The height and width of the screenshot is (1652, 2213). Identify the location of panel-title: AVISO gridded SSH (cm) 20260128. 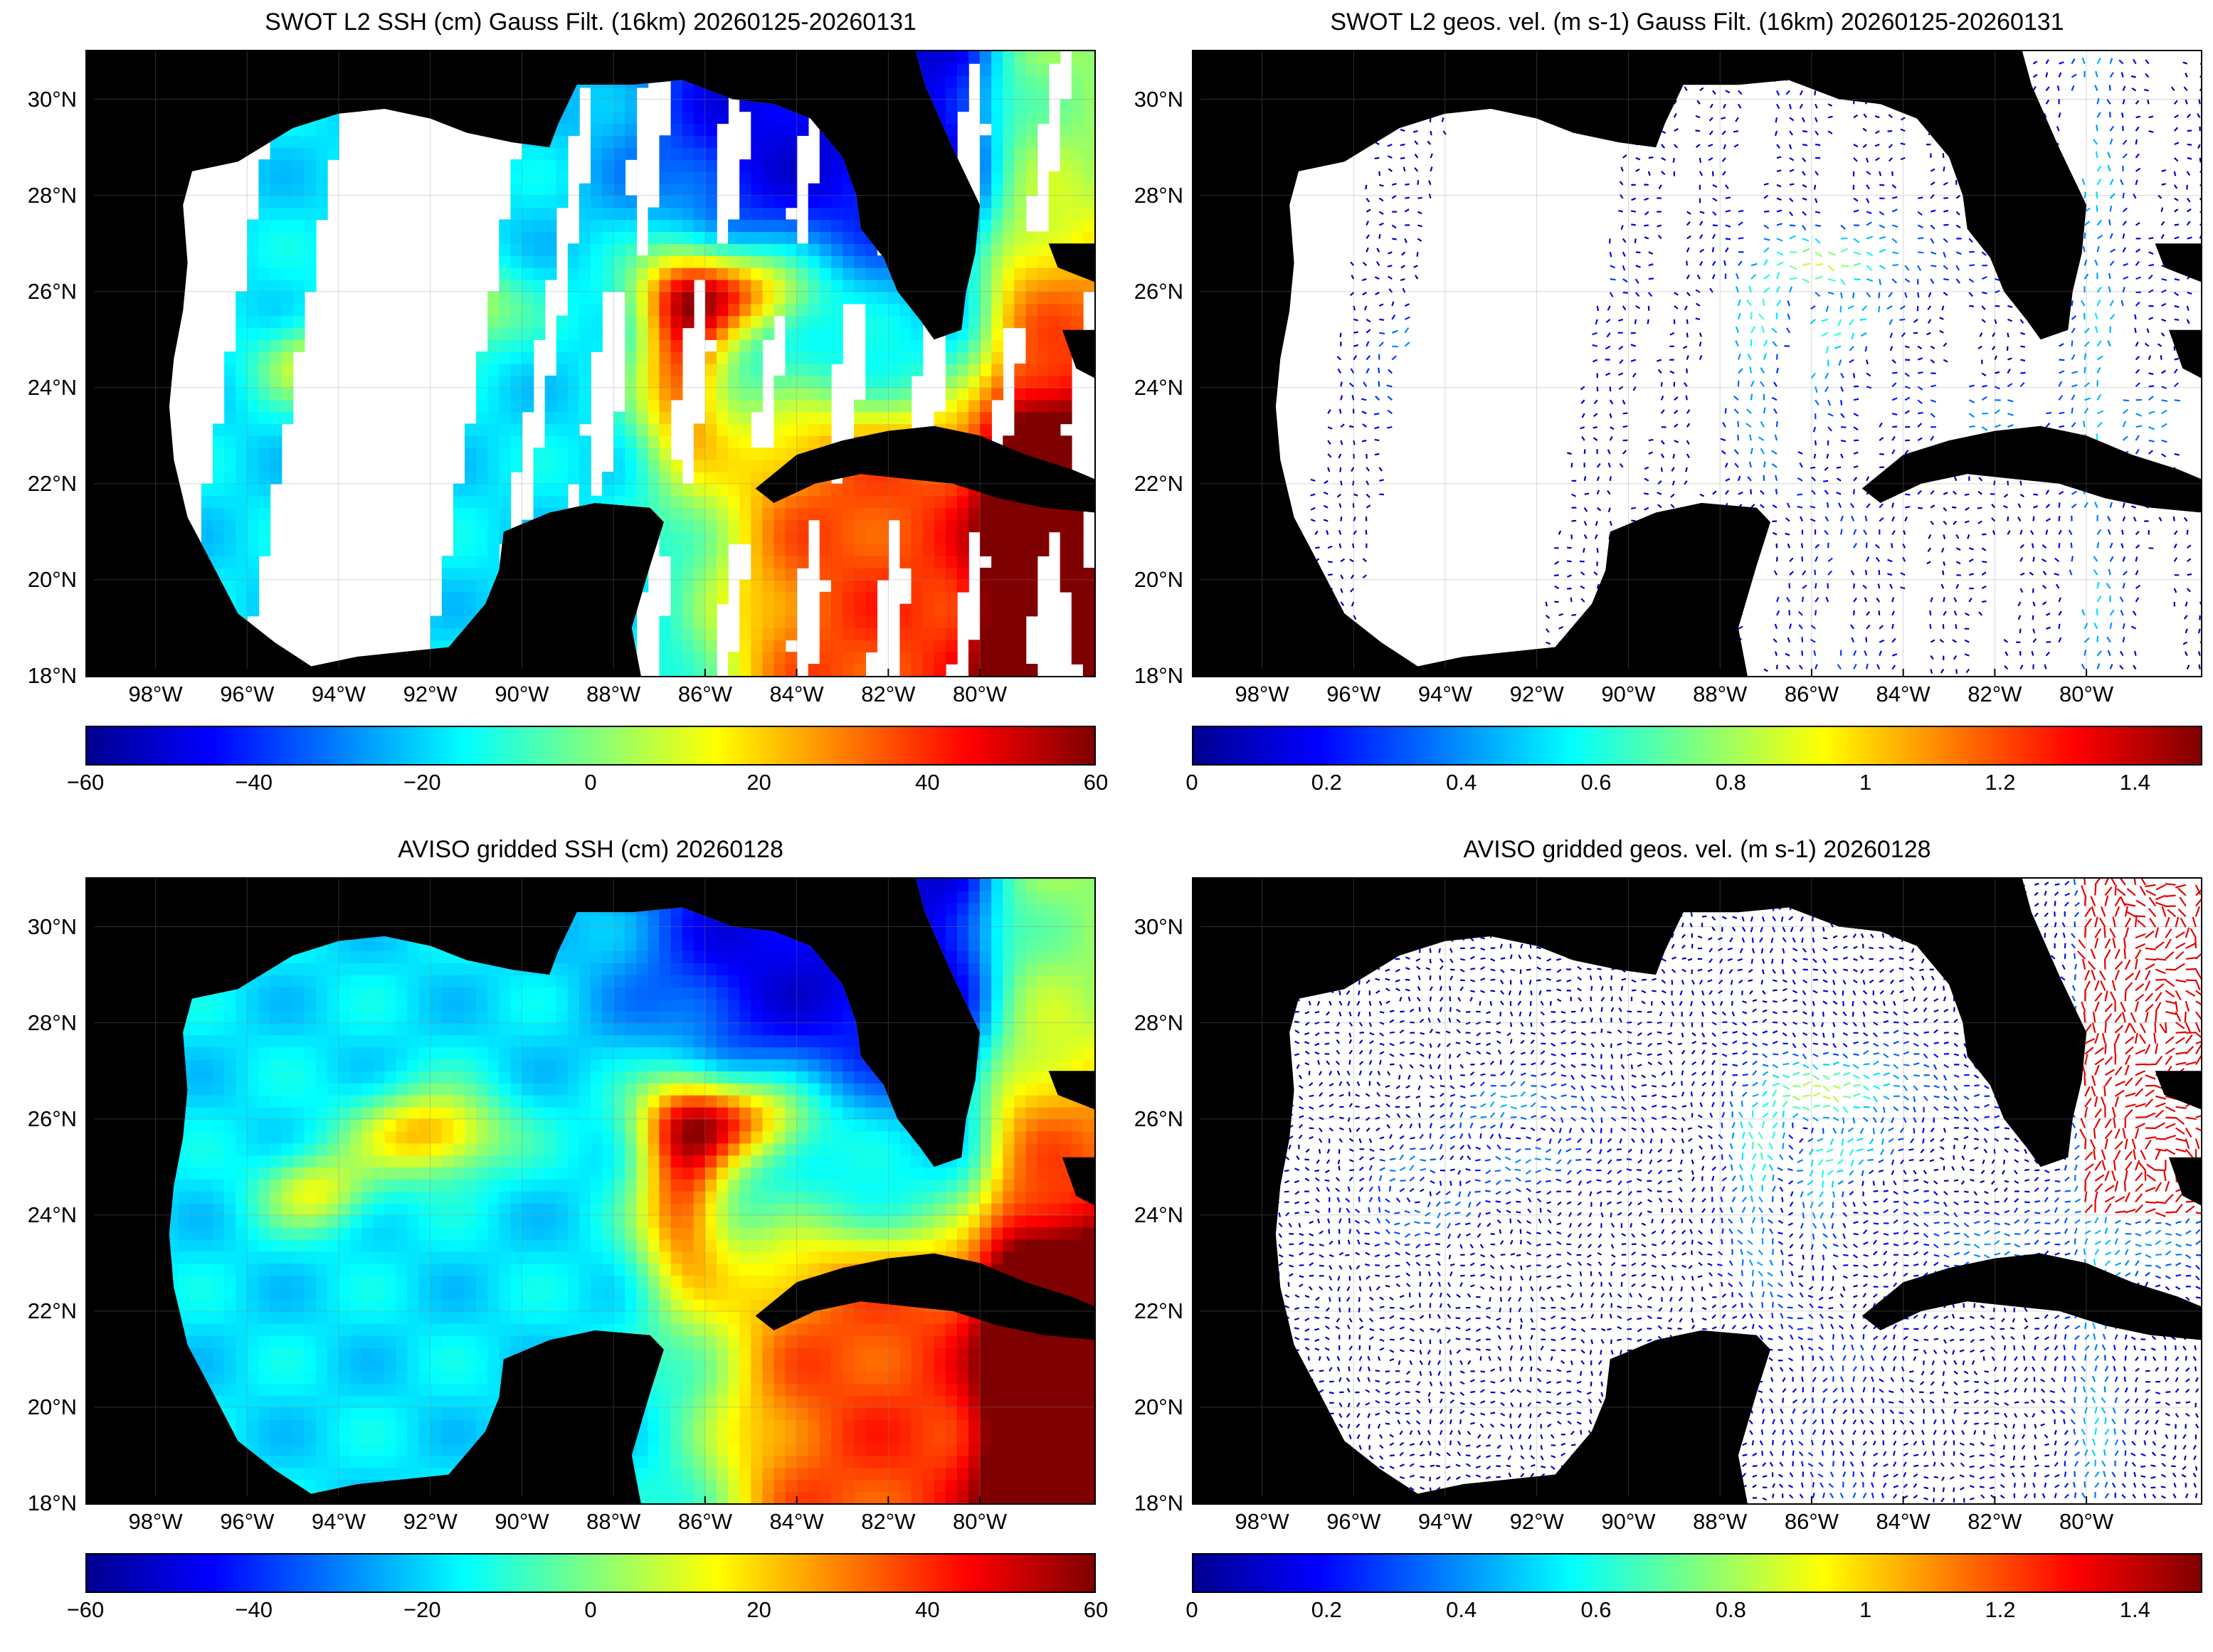
(590, 849).